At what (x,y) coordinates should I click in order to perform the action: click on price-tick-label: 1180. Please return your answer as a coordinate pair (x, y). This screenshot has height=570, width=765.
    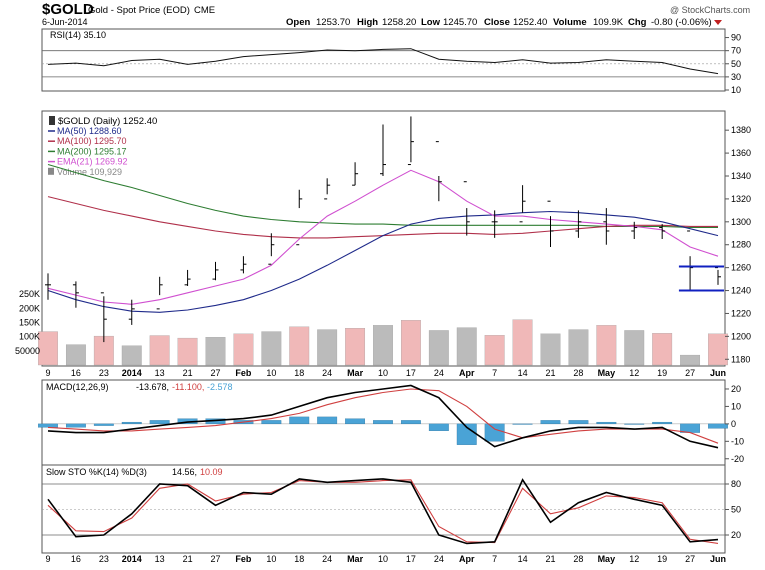
    Looking at the image, I should click on (740, 359).